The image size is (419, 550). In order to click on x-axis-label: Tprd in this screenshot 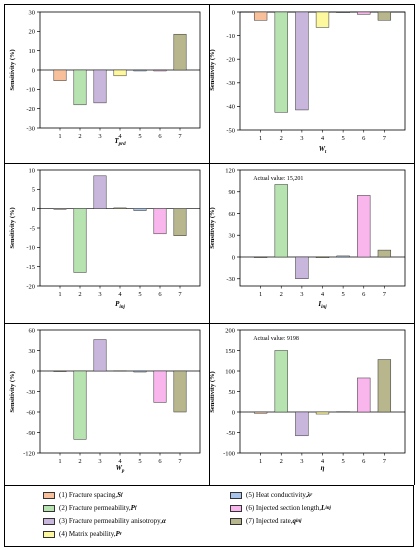, I will do `click(120, 142)`.